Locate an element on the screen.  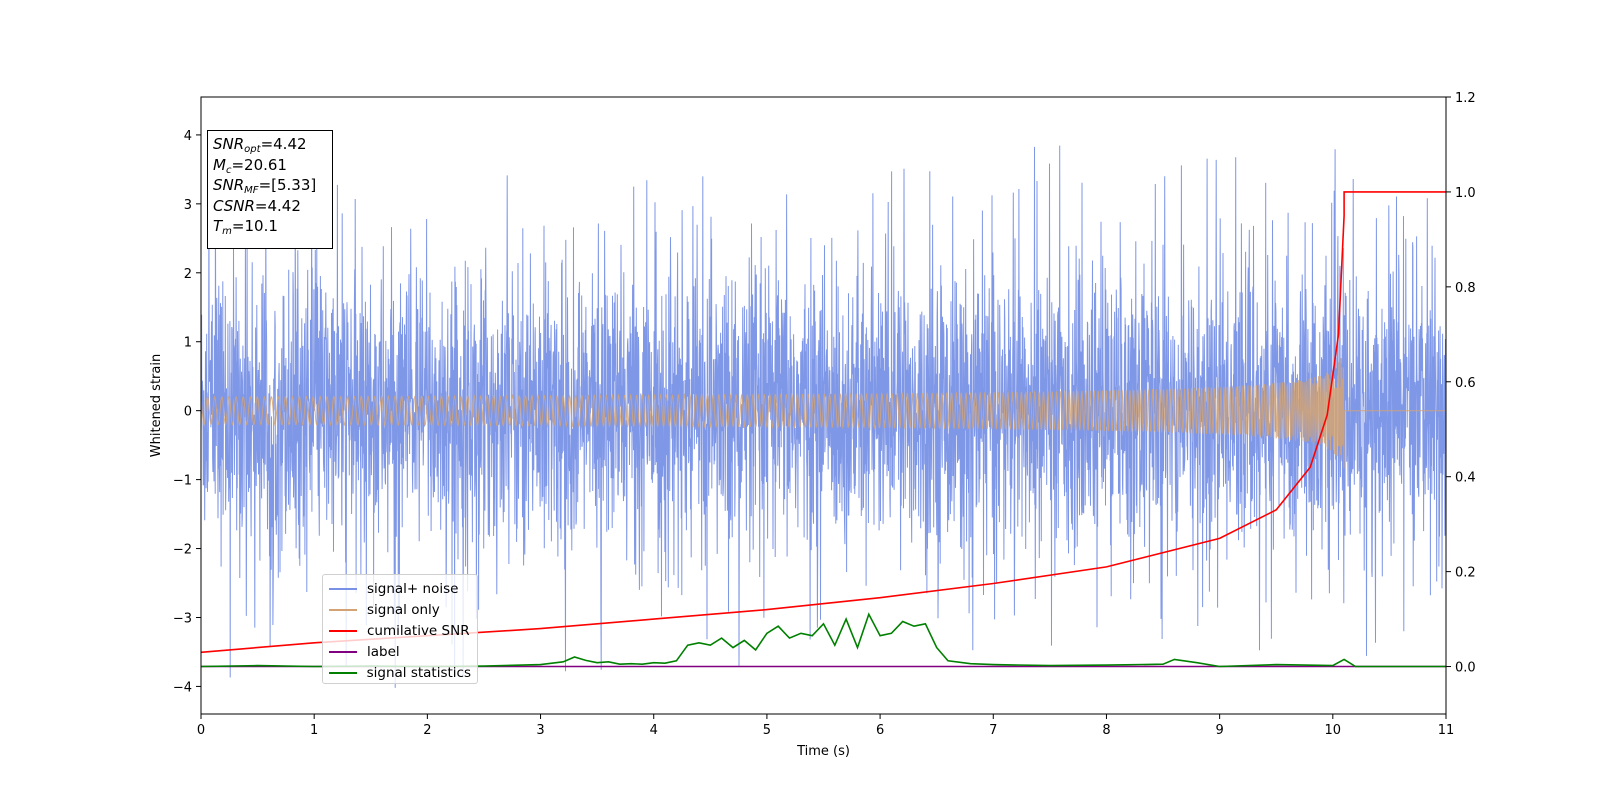
legend-label: signal only is located at coordinates (403, 609).